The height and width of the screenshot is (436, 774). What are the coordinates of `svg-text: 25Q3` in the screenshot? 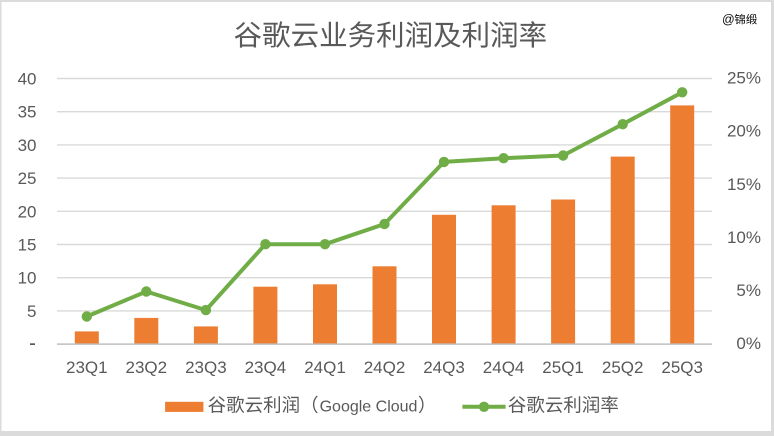 It's located at (682, 367).